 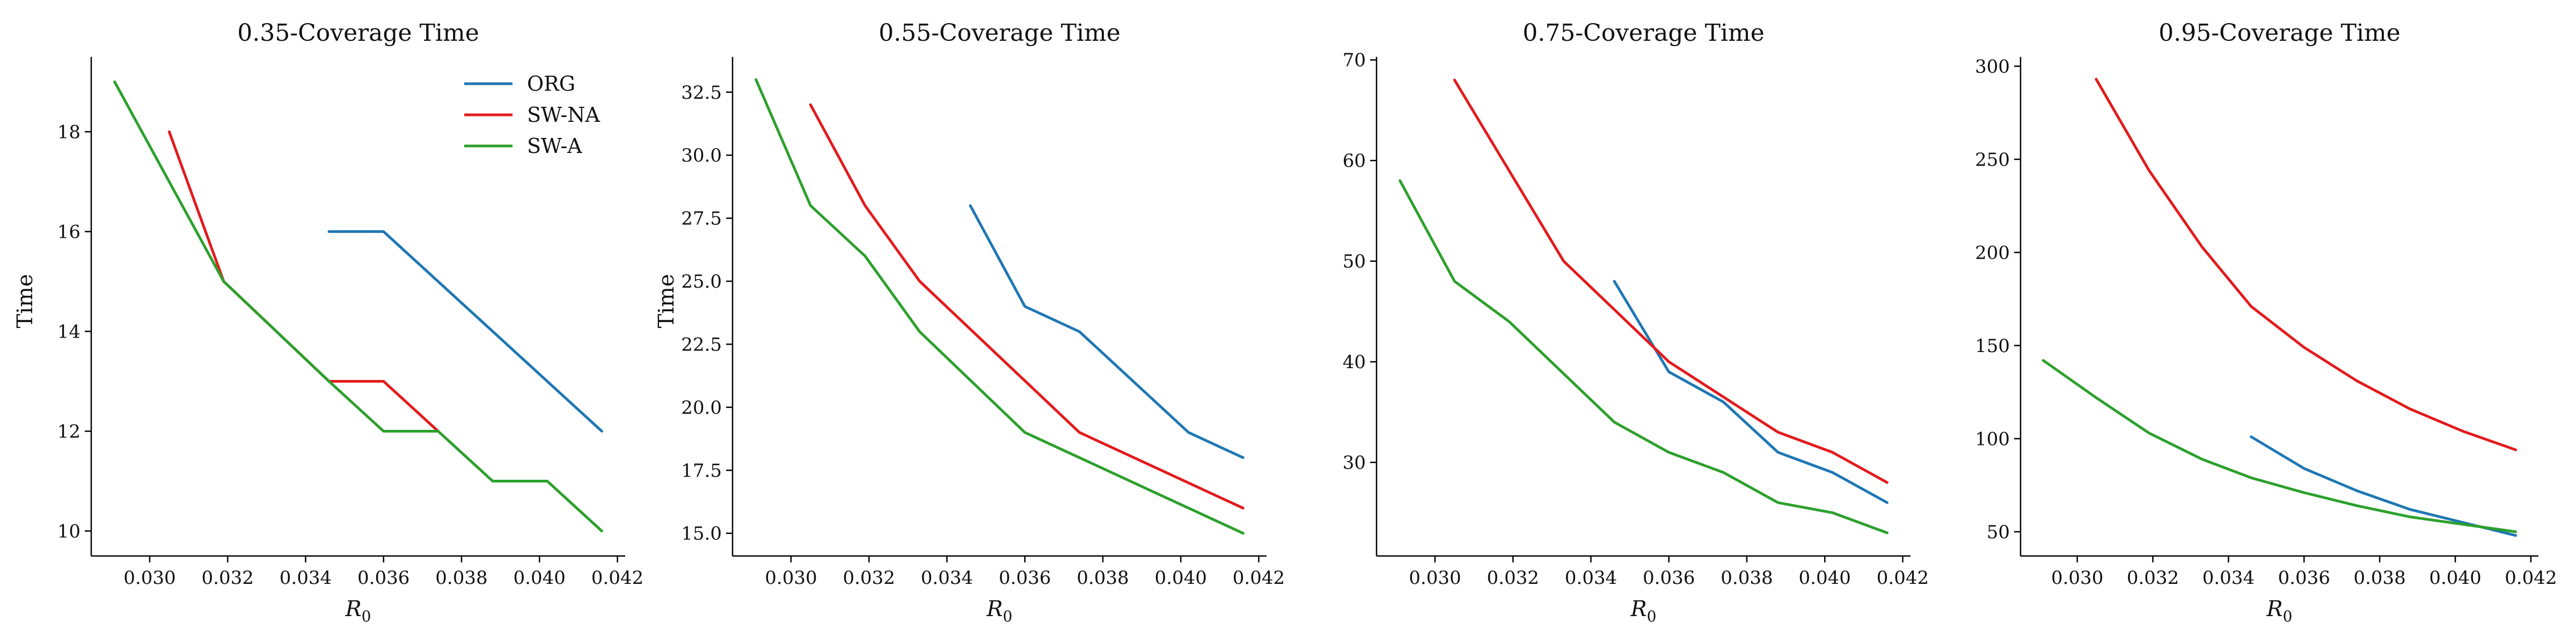 I want to click on legend: ORG SW-NA SW-A, so click(x=532, y=115).